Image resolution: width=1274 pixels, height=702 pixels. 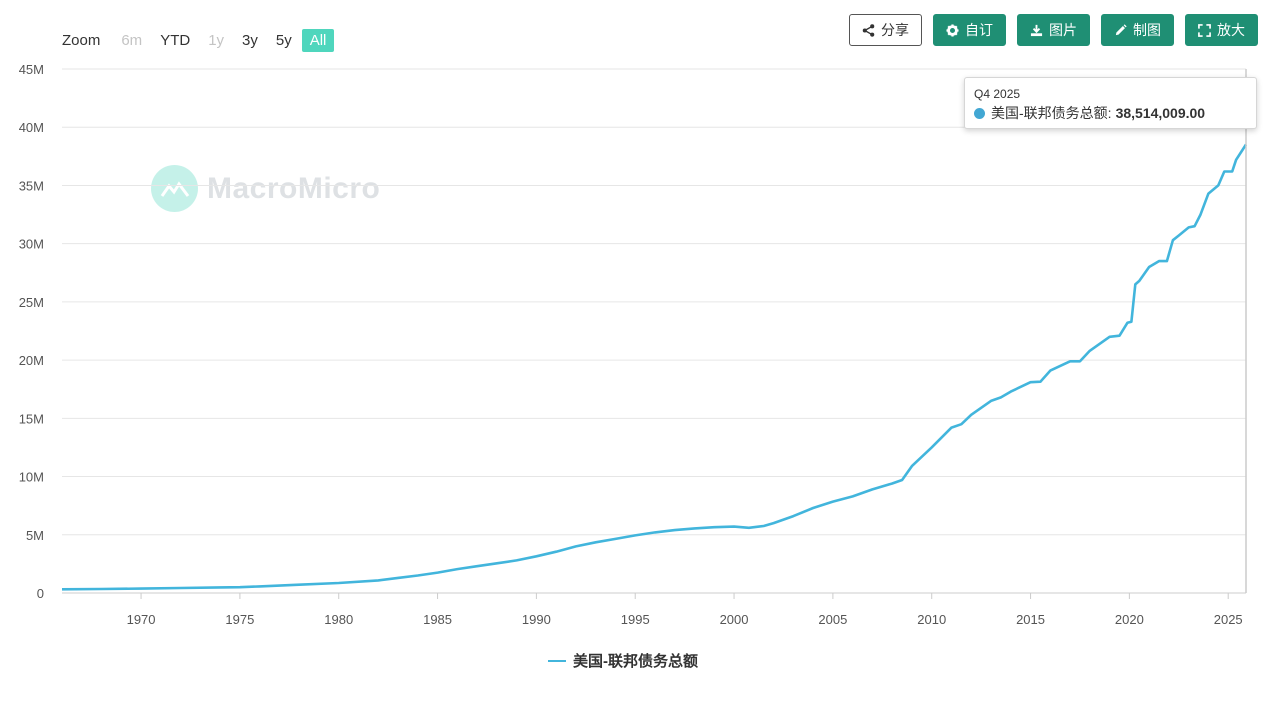 I want to click on tooltip-period: Q4 2025, so click(x=997, y=94).